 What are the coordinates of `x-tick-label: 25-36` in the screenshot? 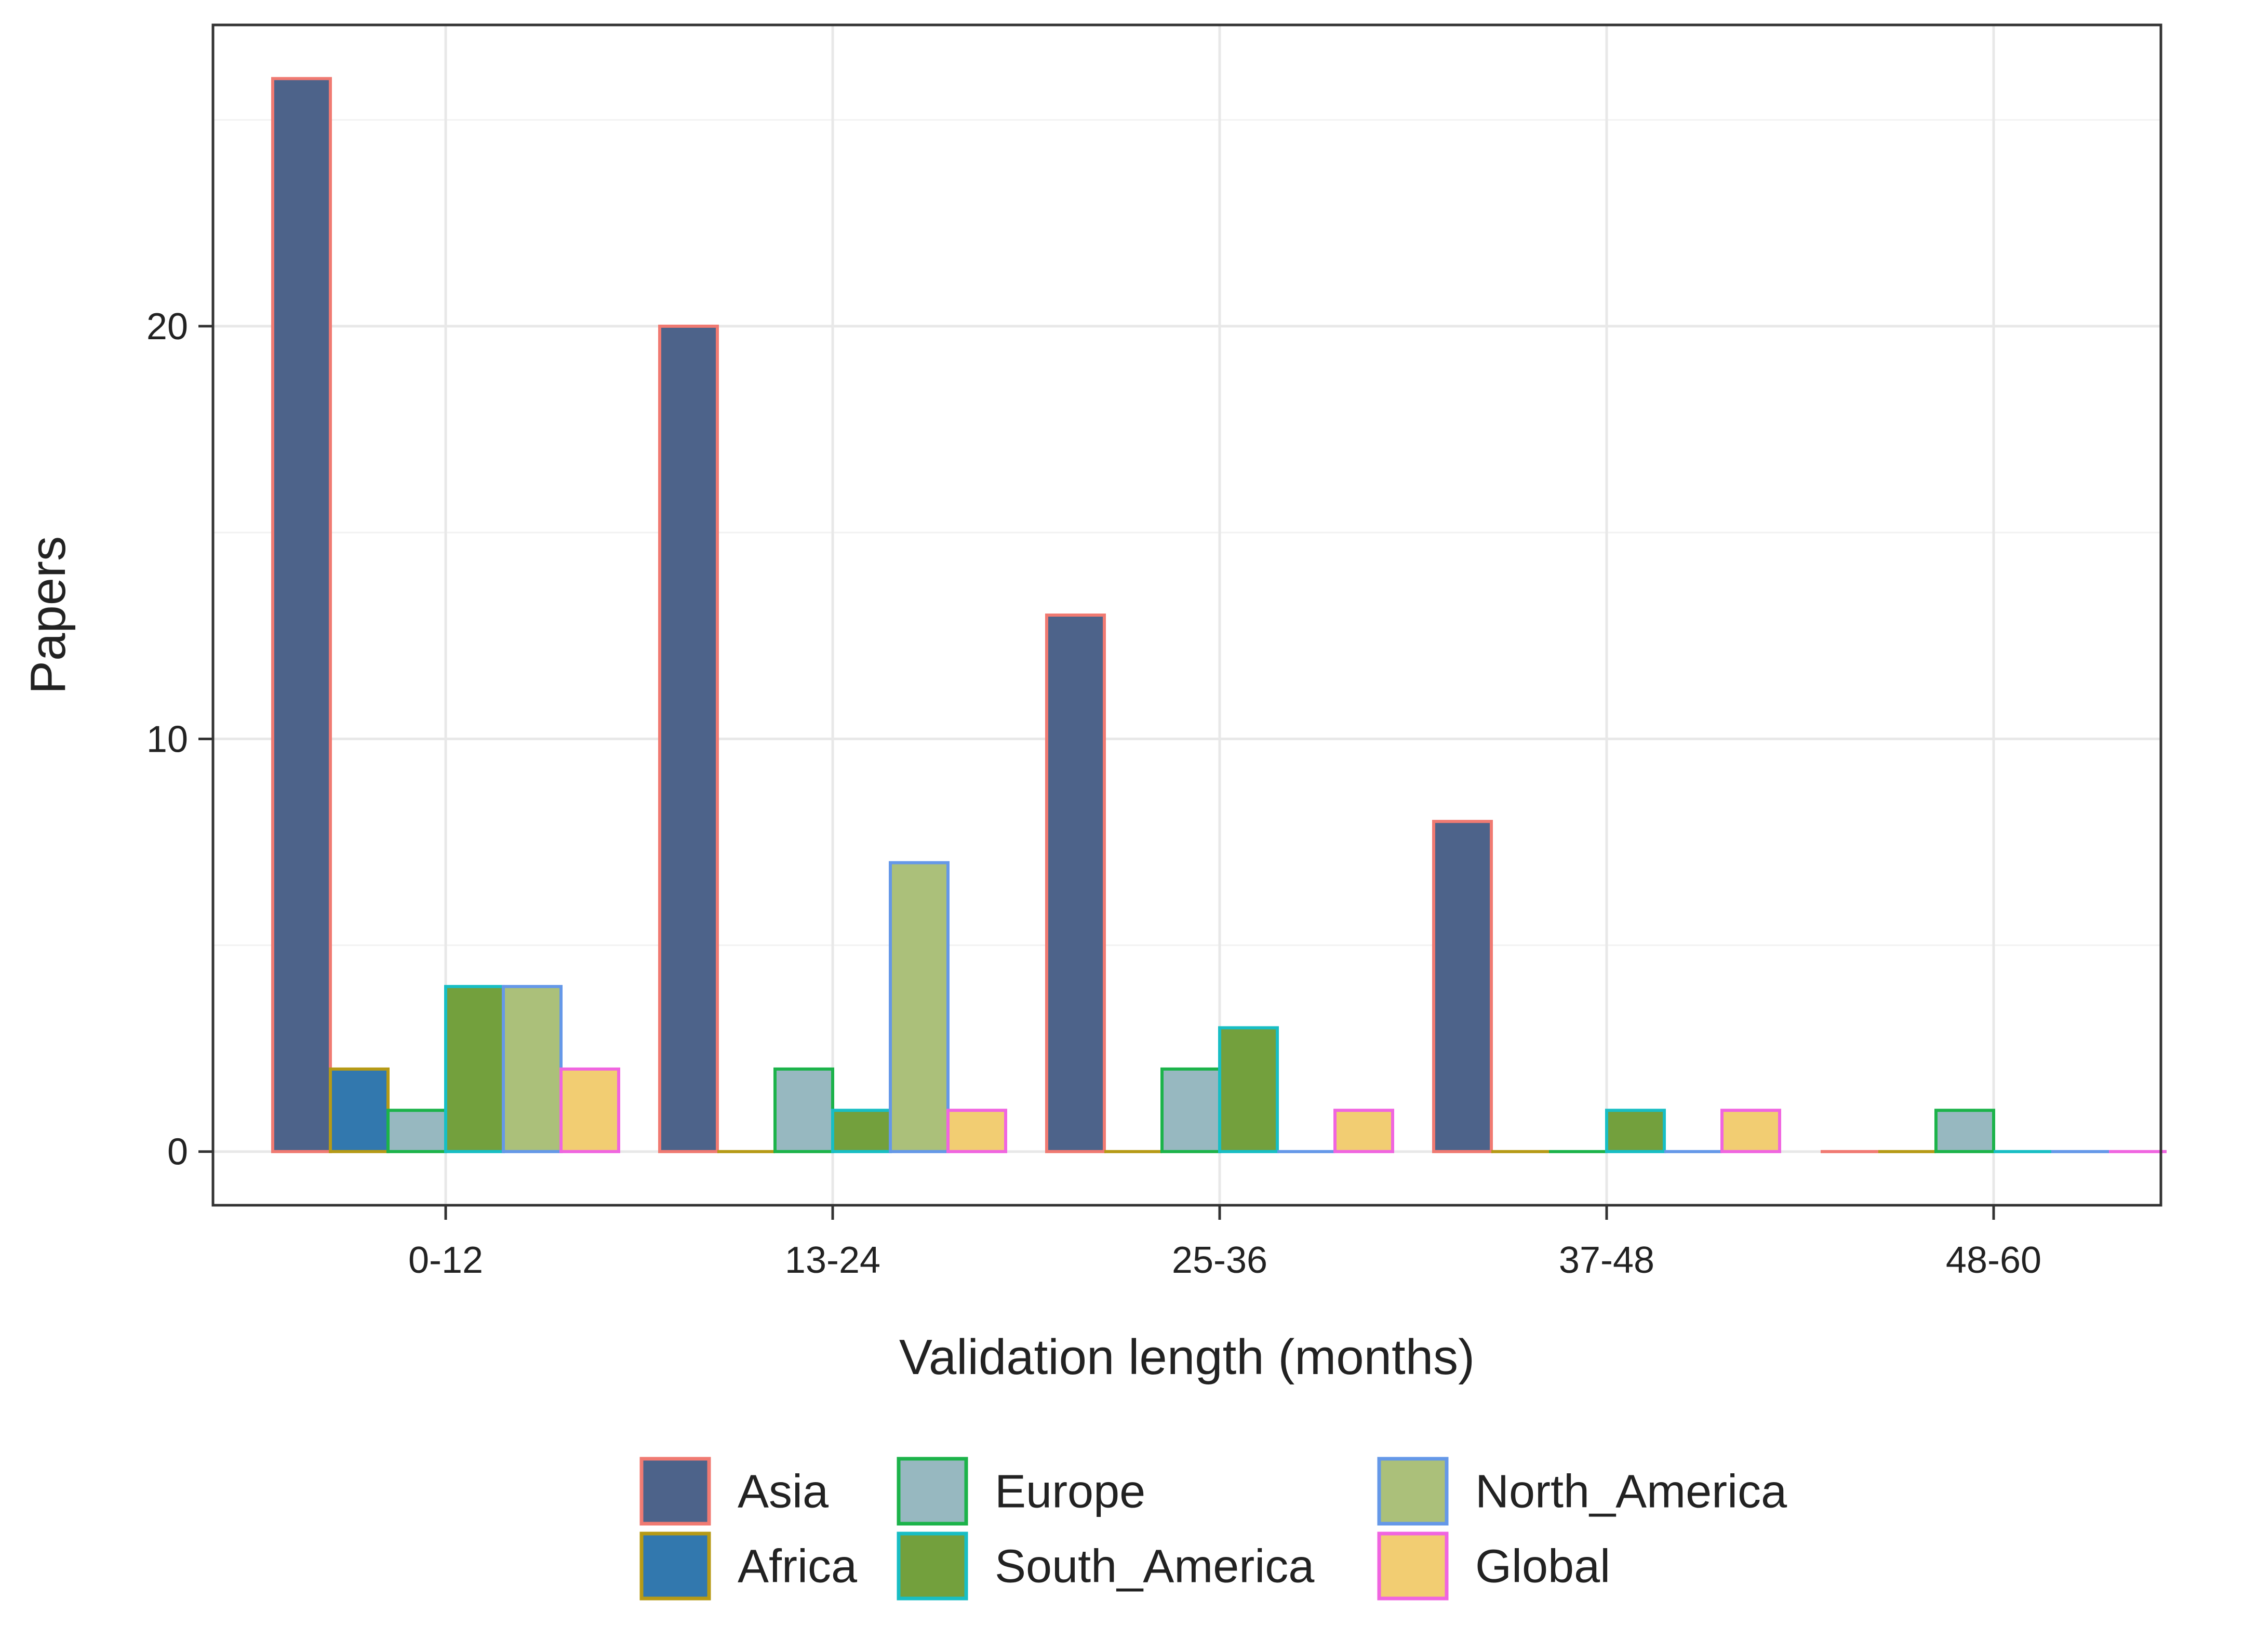 It's located at (1219, 1261).